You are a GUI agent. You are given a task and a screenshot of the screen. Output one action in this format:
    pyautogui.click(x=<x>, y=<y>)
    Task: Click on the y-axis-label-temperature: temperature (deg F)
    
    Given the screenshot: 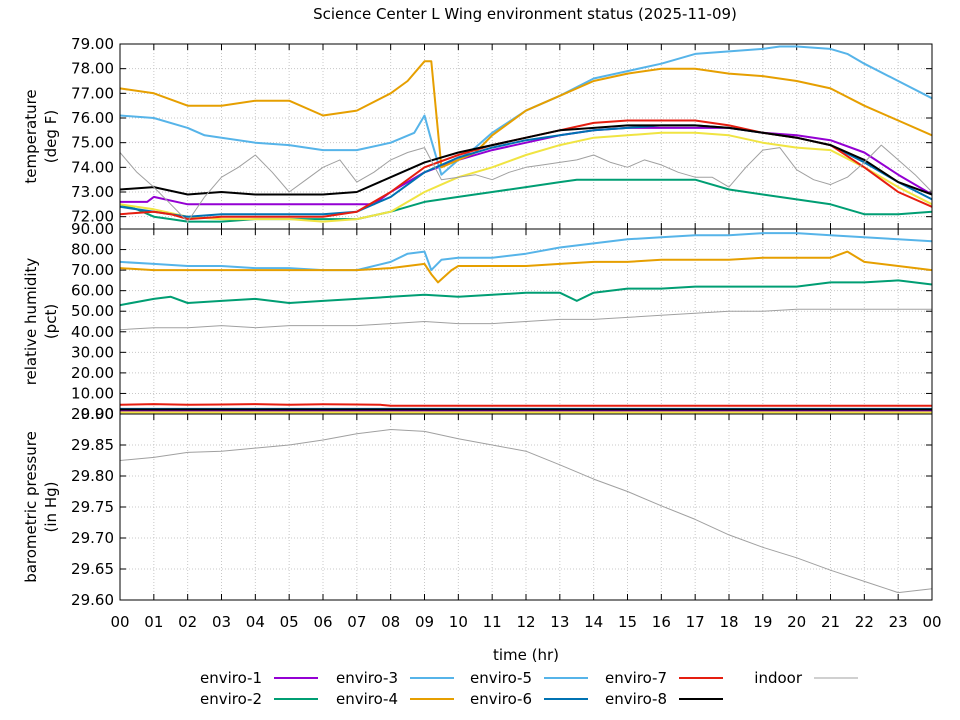 What is the action you would take?
    pyautogui.click(x=41, y=136)
    